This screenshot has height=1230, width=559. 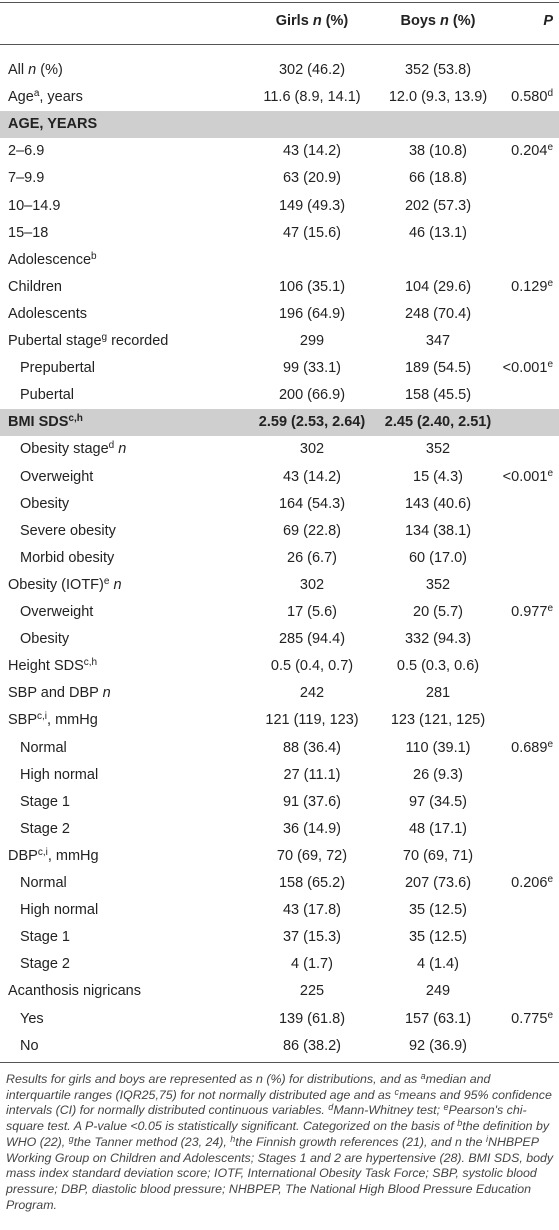 I want to click on cell-girls: 149 (49.3), so click(x=312, y=205).